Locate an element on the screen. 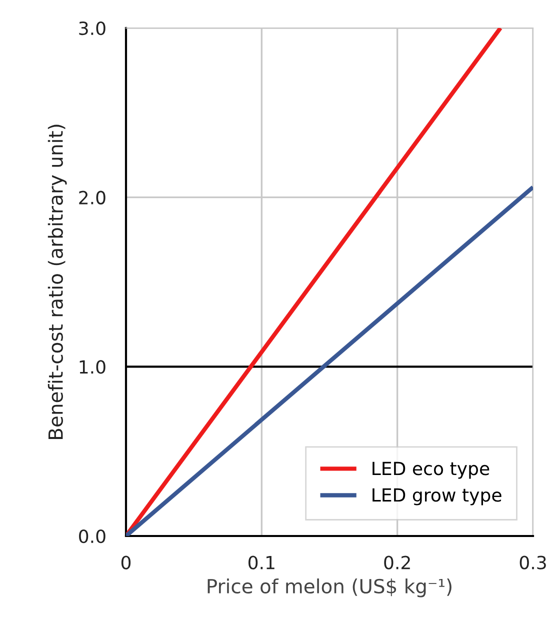 The height and width of the screenshot is (627, 552). x-tick-label: 0.1 is located at coordinates (261, 563).